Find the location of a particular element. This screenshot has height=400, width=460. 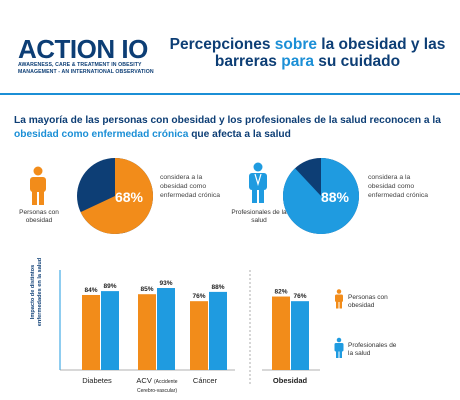

pie-patients-value-label: 68% is located at coordinates (129, 197).